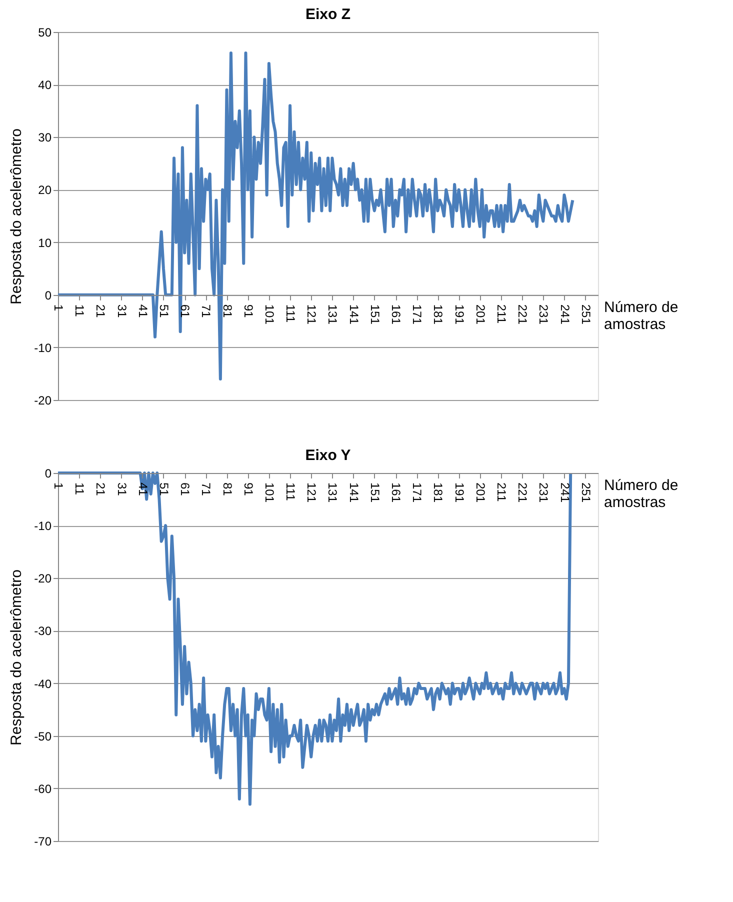 The image size is (733, 902). I want to click on y-tick-label: 50, so click(45, 33).